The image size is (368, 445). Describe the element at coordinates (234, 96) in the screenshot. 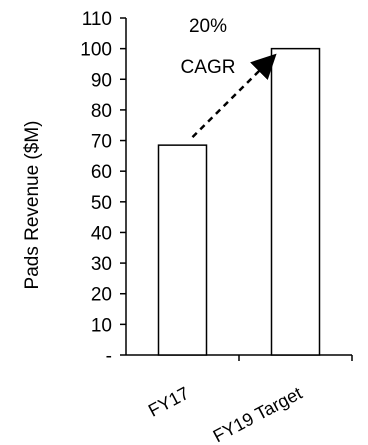

I see `cagr-arrow` at that location.